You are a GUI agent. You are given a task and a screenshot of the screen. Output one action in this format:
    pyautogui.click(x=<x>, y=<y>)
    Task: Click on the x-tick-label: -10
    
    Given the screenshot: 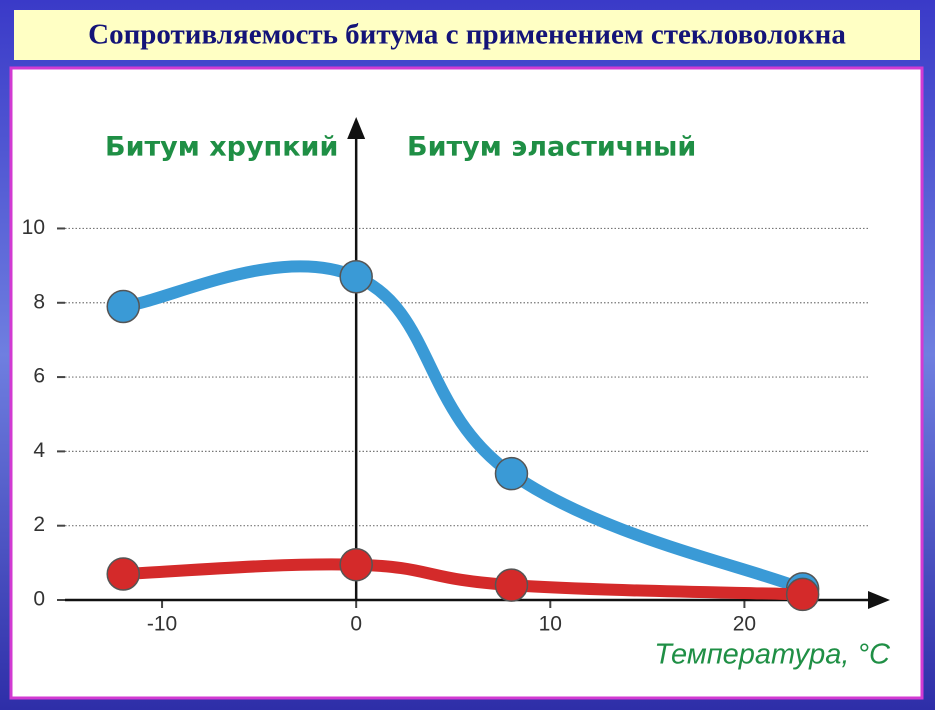 What is the action you would take?
    pyautogui.click(x=162, y=624)
    